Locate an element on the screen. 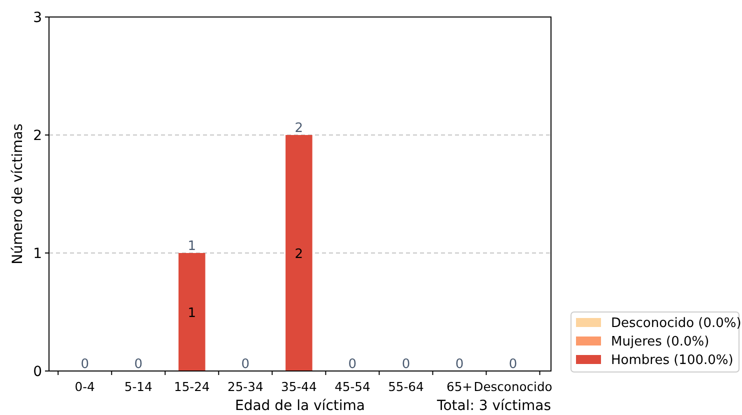 This screenshot has width=742, height=415. legend-label: Desconocido (0.0%) is located at coordinates (676, 323).